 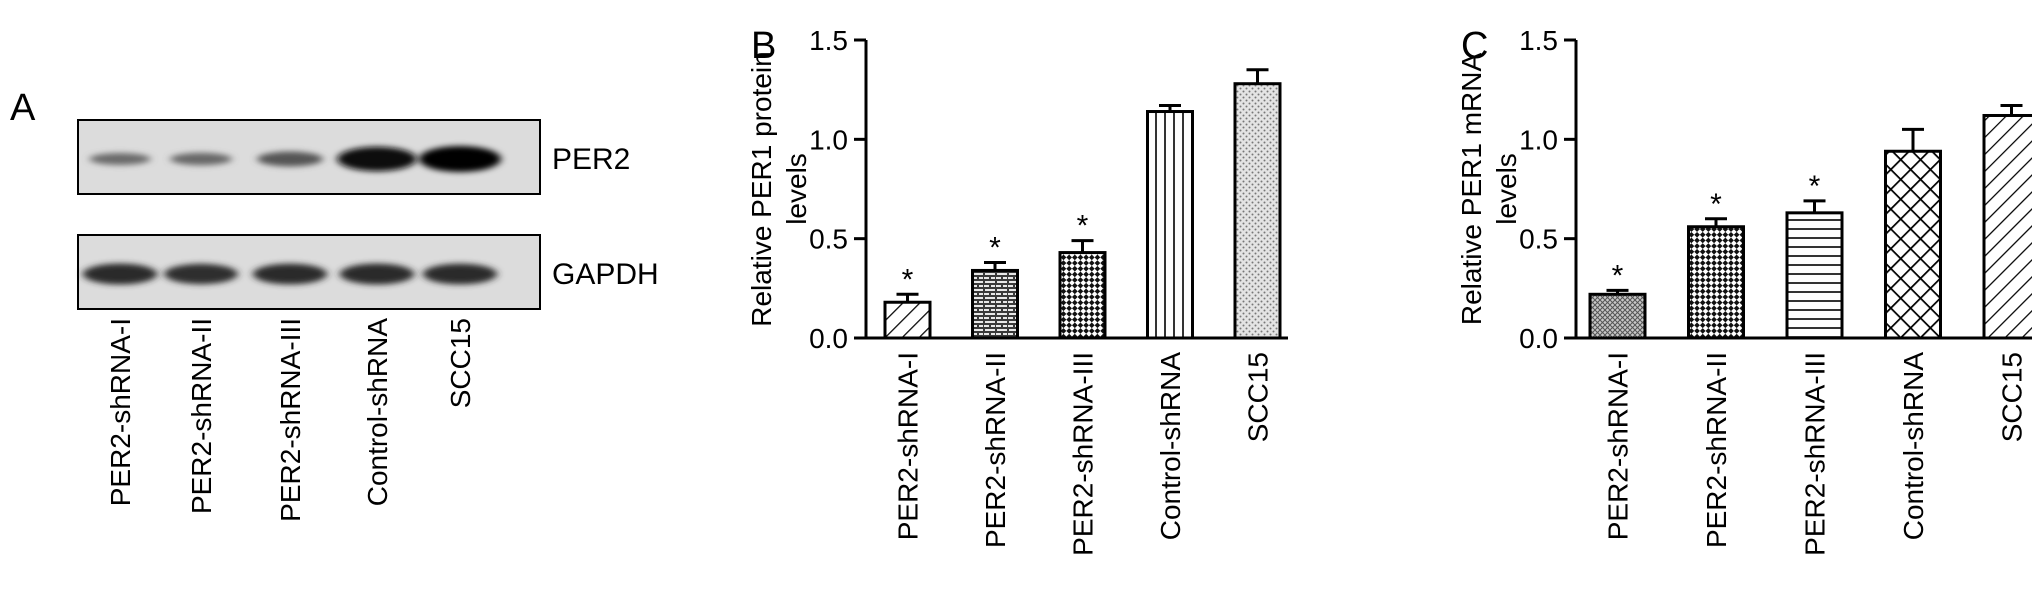 I want to click on y-axis-label: Relative PER1 protein, so click(x=761, y=188).